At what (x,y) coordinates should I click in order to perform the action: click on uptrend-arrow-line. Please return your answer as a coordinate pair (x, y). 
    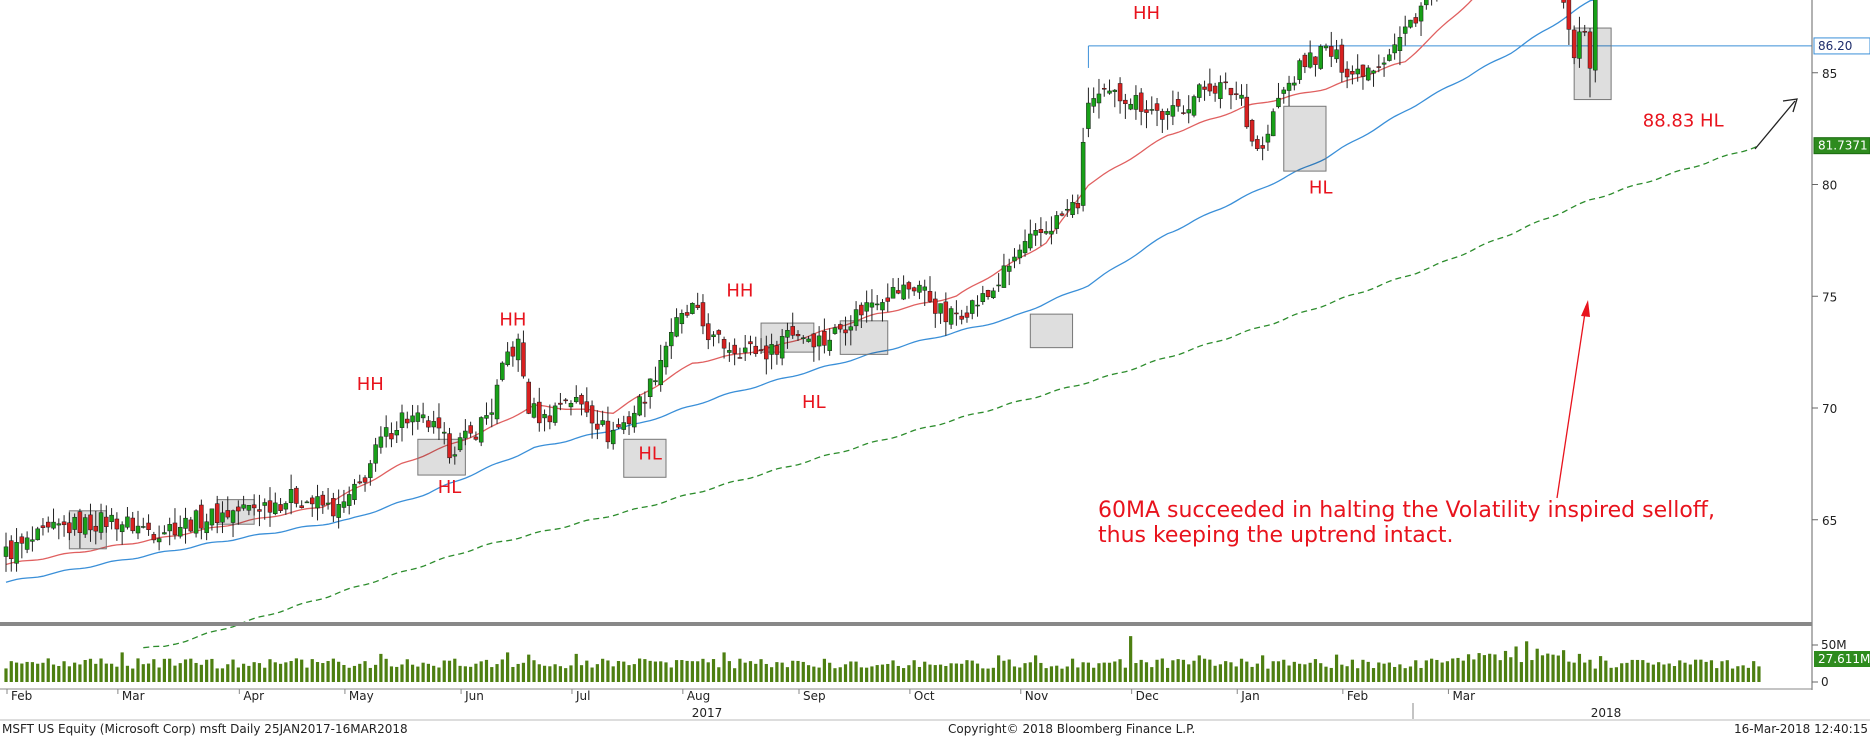
    Looking at the image, I should click on (1775, 125).